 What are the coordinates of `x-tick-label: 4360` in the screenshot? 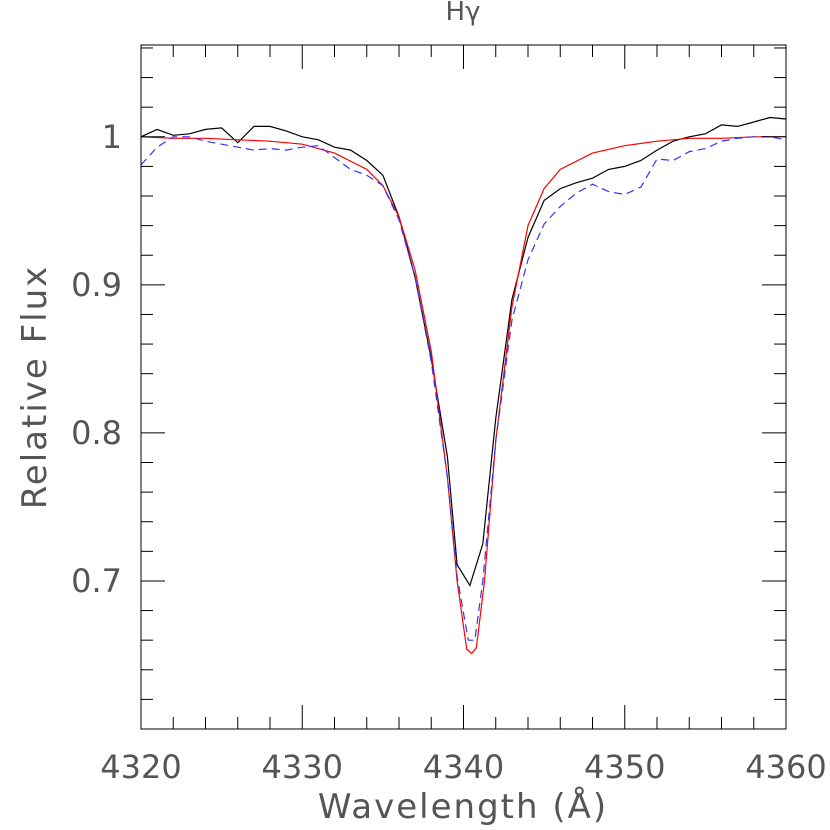 It's located at (785, 767).